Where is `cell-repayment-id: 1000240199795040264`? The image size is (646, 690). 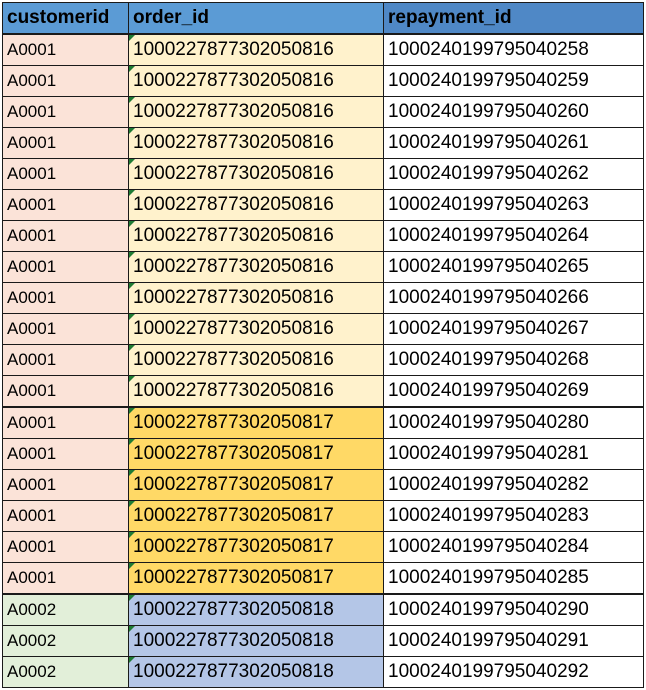 cell-repayment-id: 1000240199795040264 is located at coordinates (513, 236).